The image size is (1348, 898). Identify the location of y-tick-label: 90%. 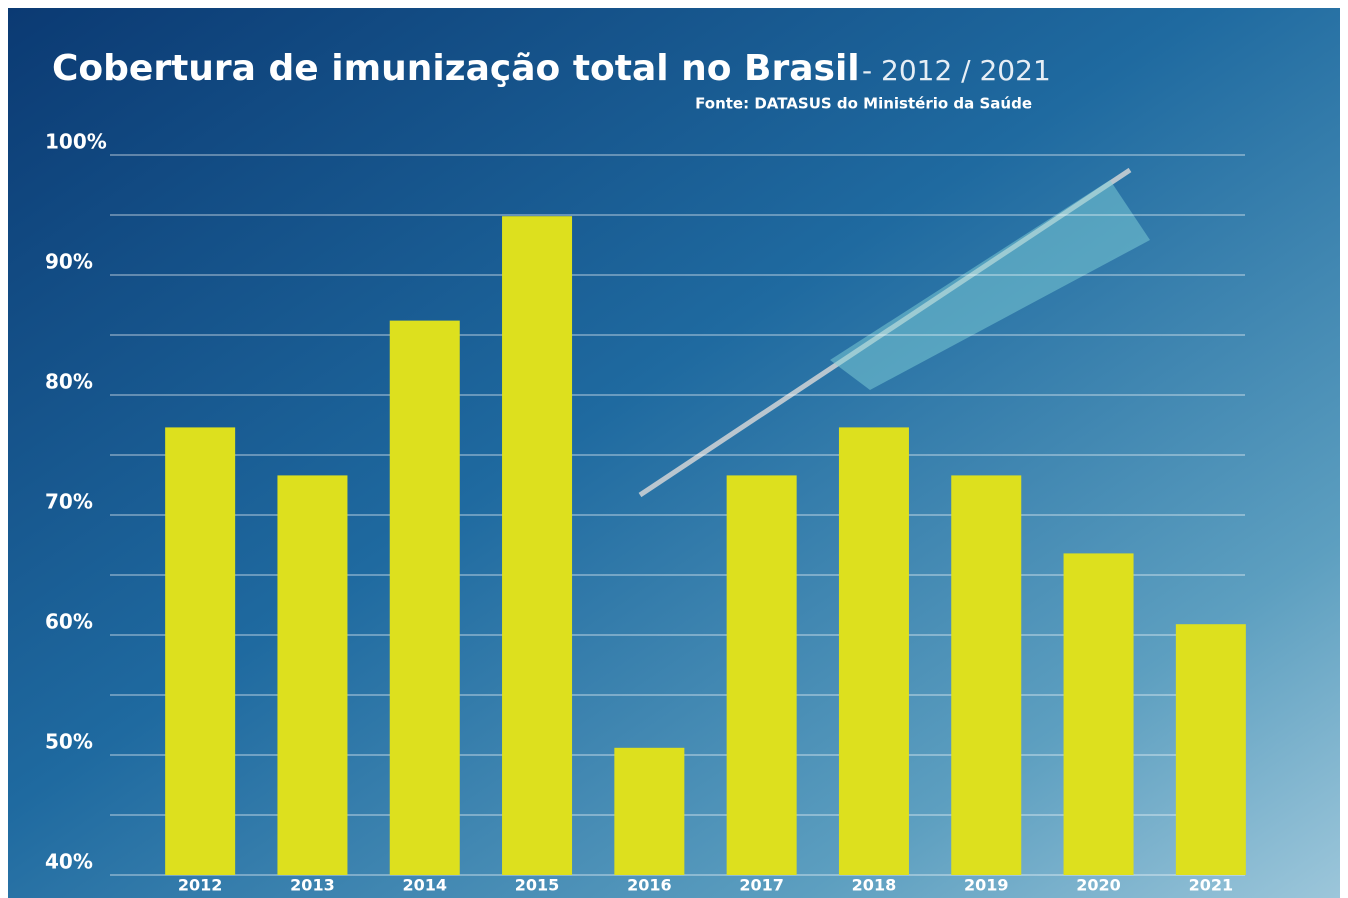
(69, 262).